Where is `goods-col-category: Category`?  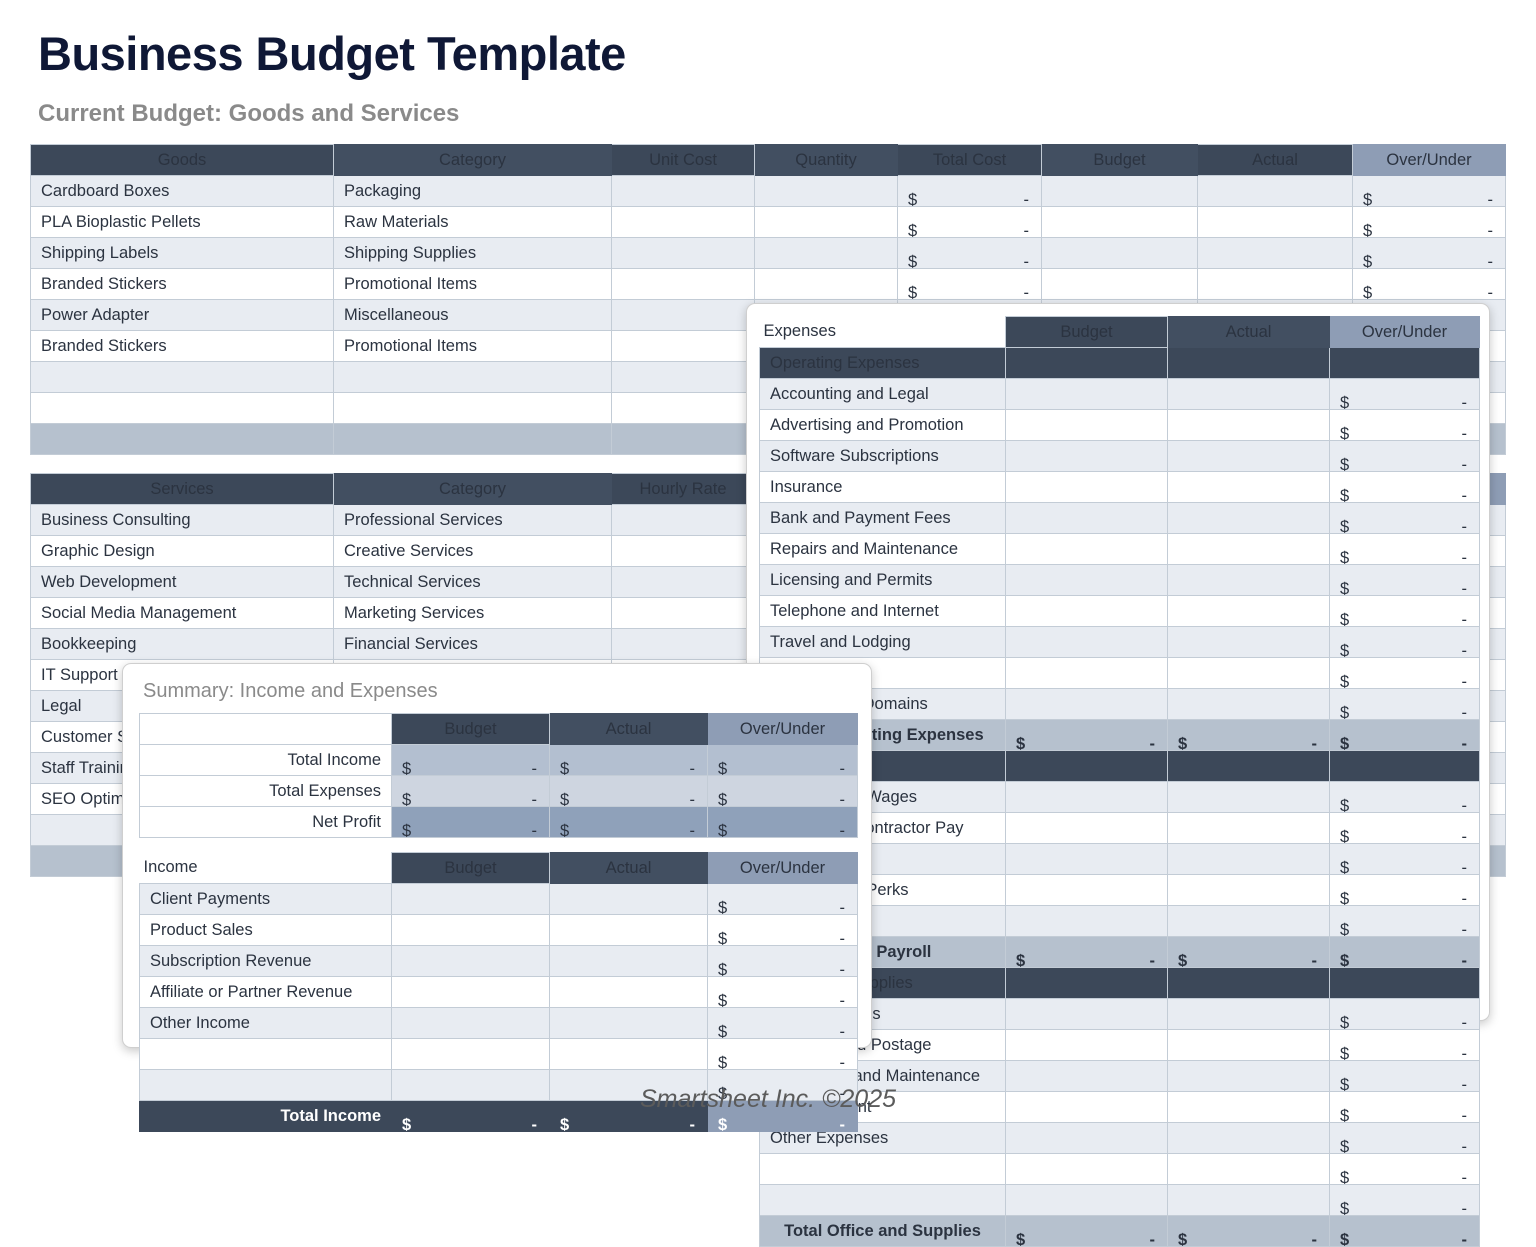
goods-col-category: Category is located at coordinates (472, 160).